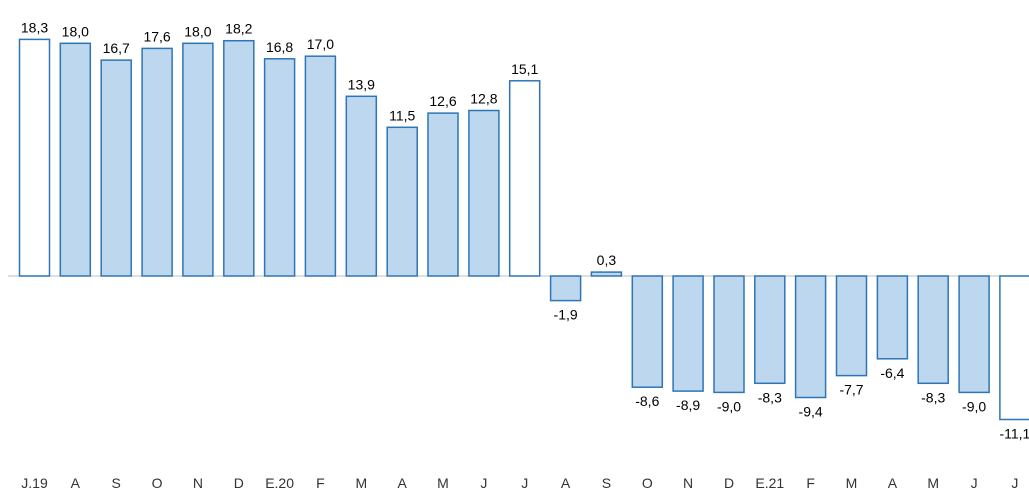 This screenshot has height=499, width=1029. Describe the element at coordinates (402, 115) in the screenshot. I see `data-label-9: 11,5` at that location.